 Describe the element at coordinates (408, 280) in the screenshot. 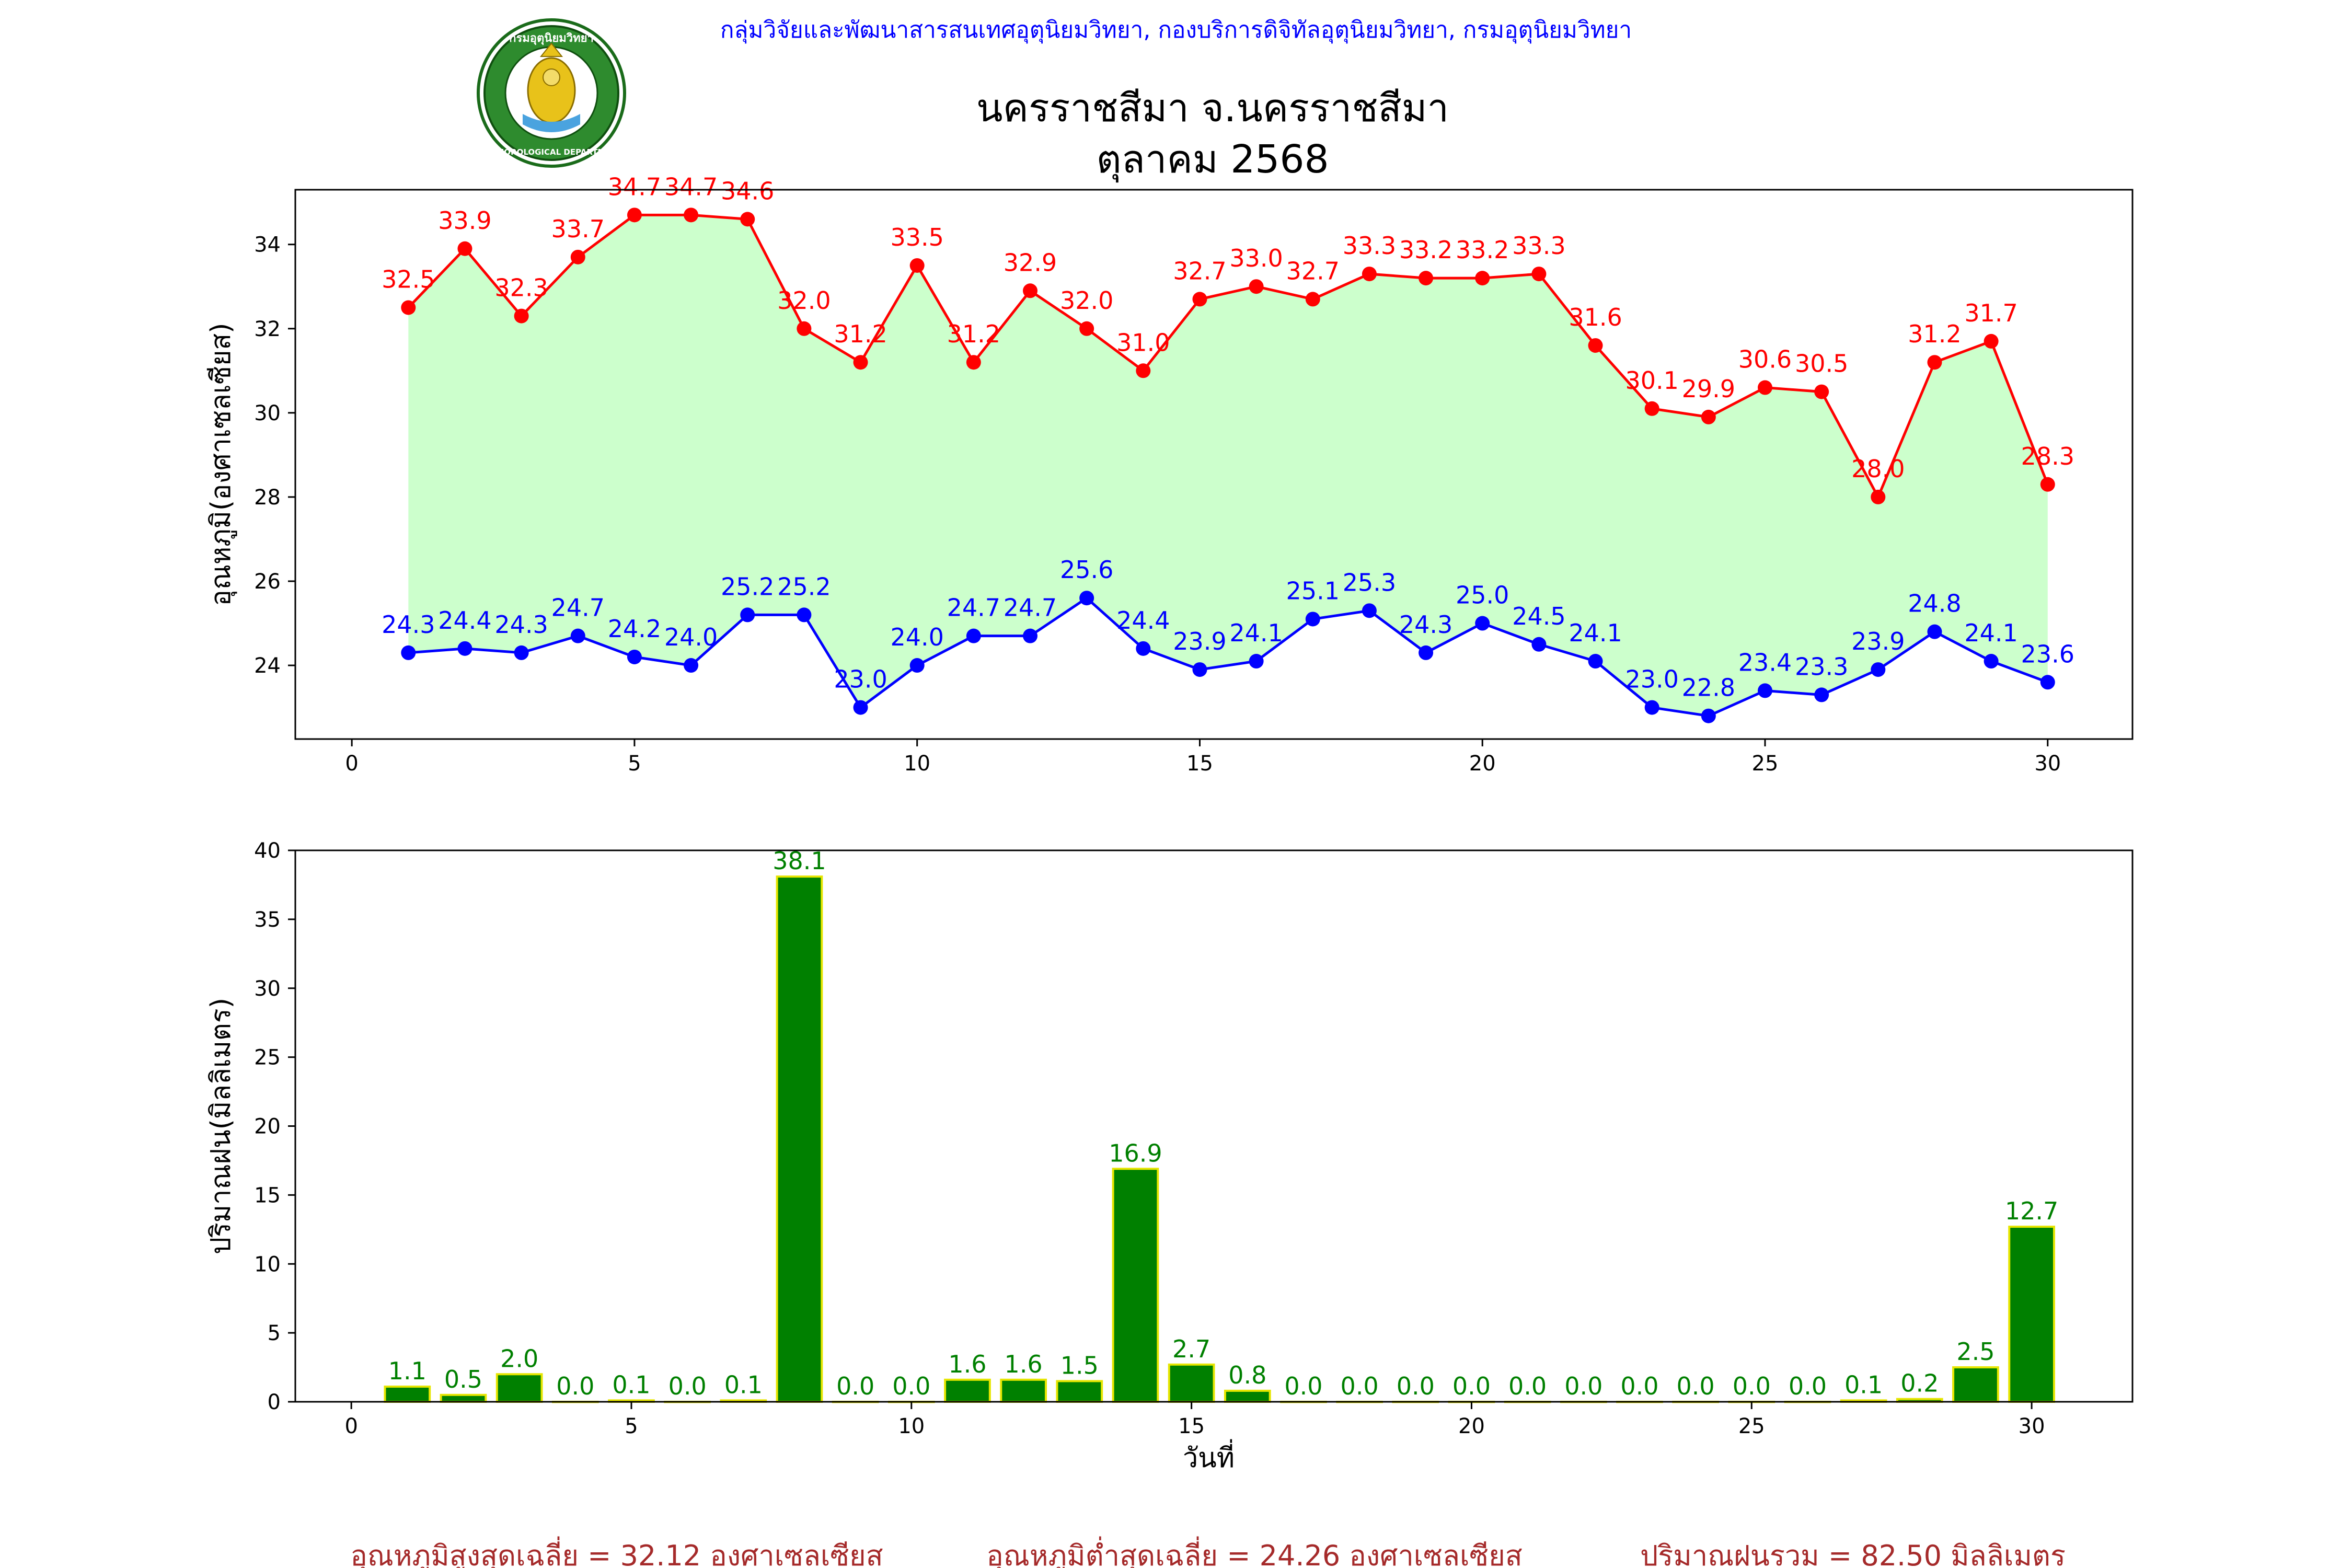

I see `tmax-data-label: 32.5` at that location.